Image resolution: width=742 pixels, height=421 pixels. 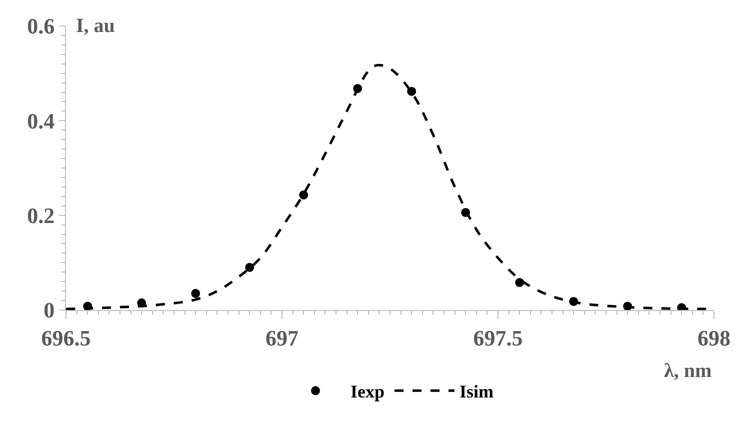 I want to click on y-tick-label: 0.4, so click(x=41, y=121).